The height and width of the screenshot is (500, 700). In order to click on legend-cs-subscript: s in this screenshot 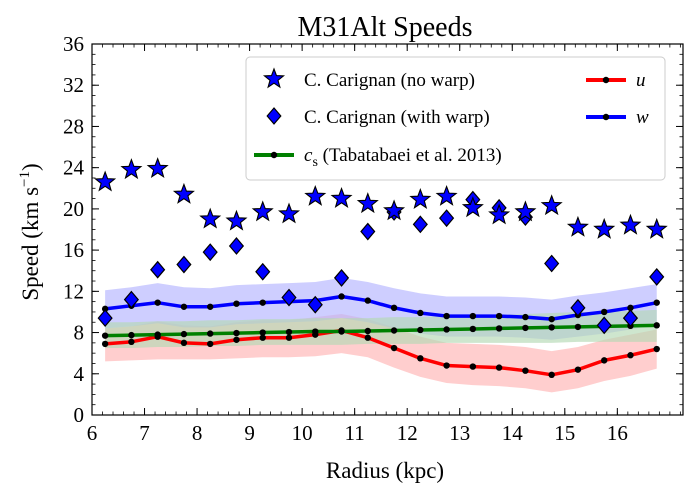, I will do `click(314, 162)`.